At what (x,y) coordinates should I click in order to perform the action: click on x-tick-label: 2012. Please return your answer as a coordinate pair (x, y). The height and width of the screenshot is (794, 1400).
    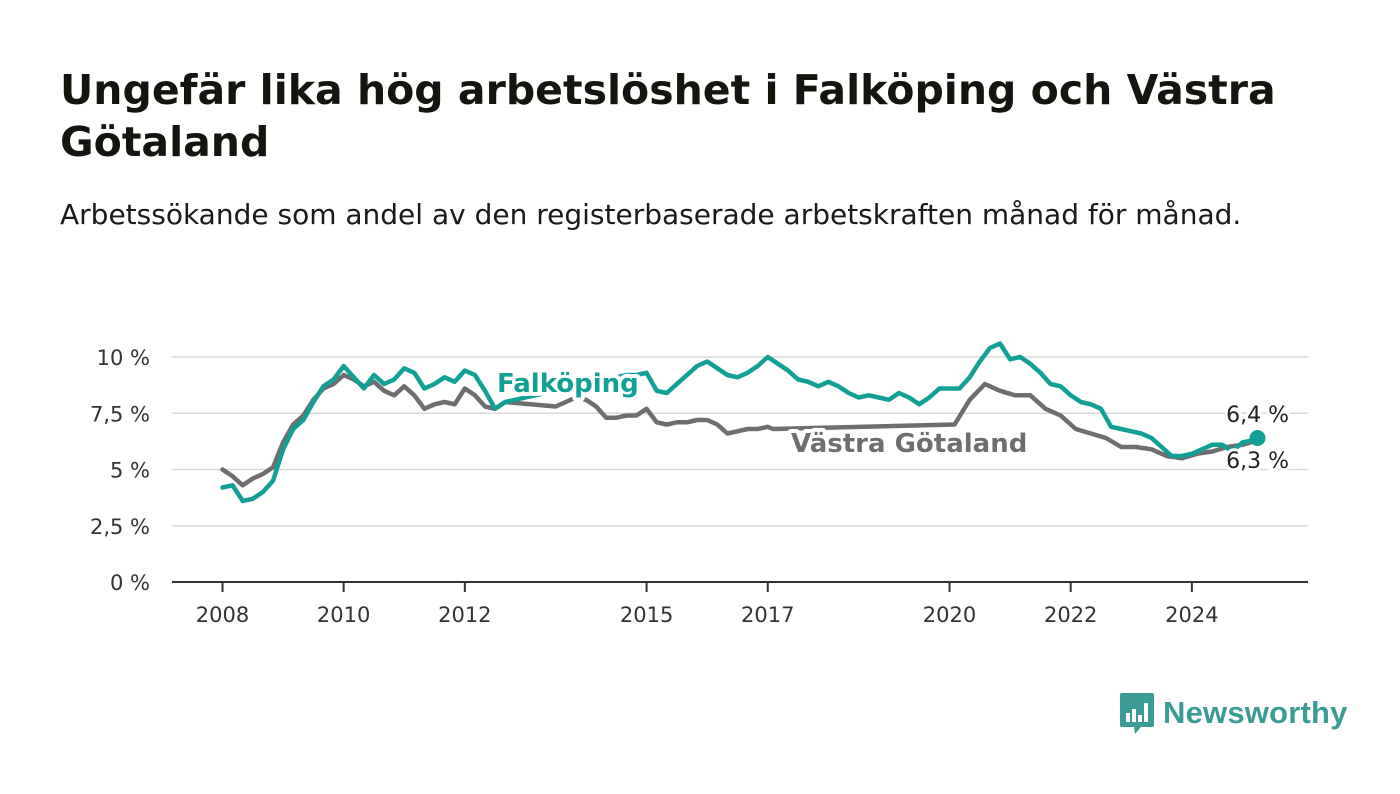
    Looking at the image, I should click on (464, 615).